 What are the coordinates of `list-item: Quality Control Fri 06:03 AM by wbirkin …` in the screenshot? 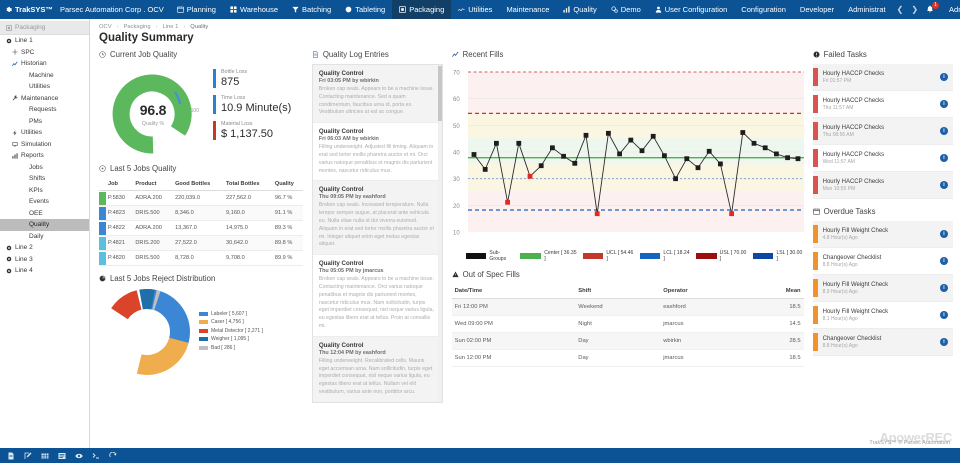 It's located at (377, 152).